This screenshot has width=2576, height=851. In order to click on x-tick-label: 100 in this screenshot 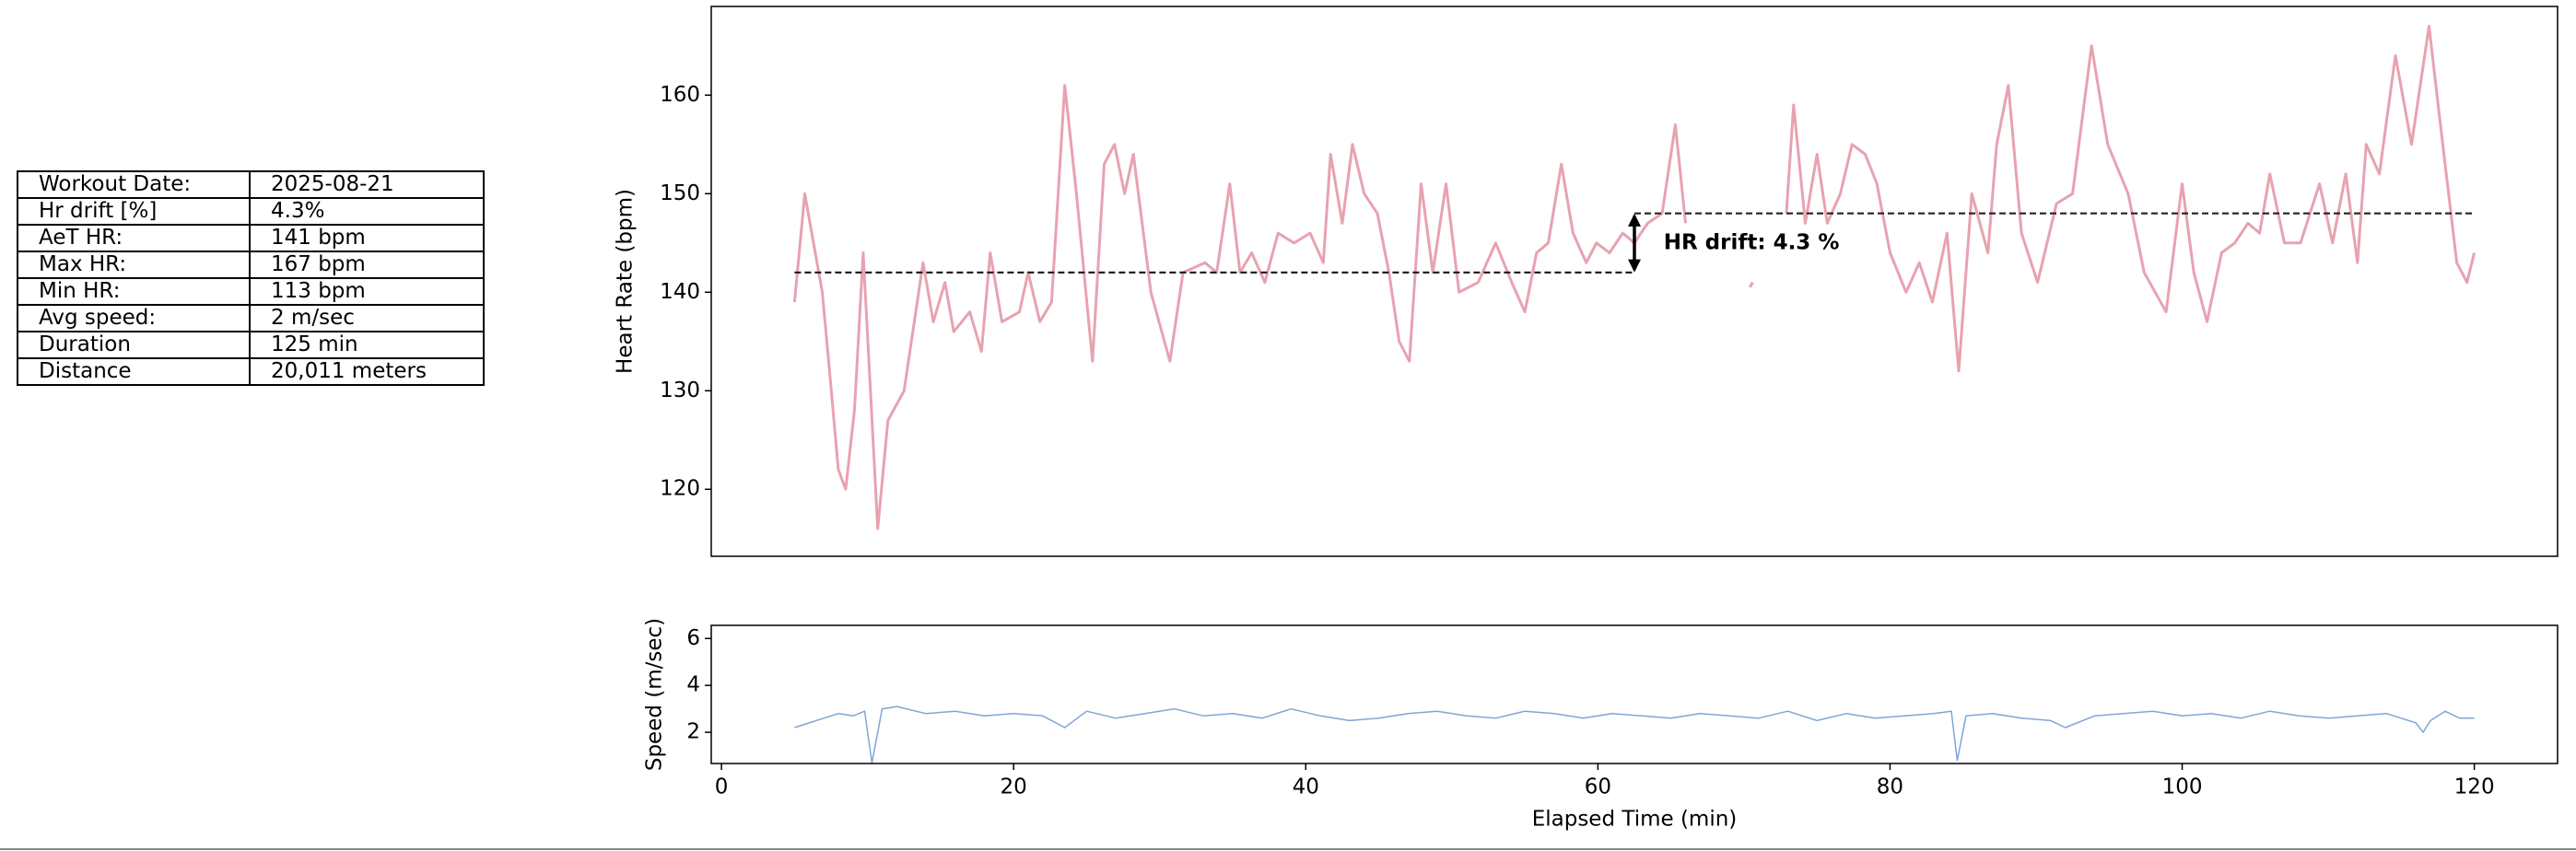, I will do `click(2182, 787)`.